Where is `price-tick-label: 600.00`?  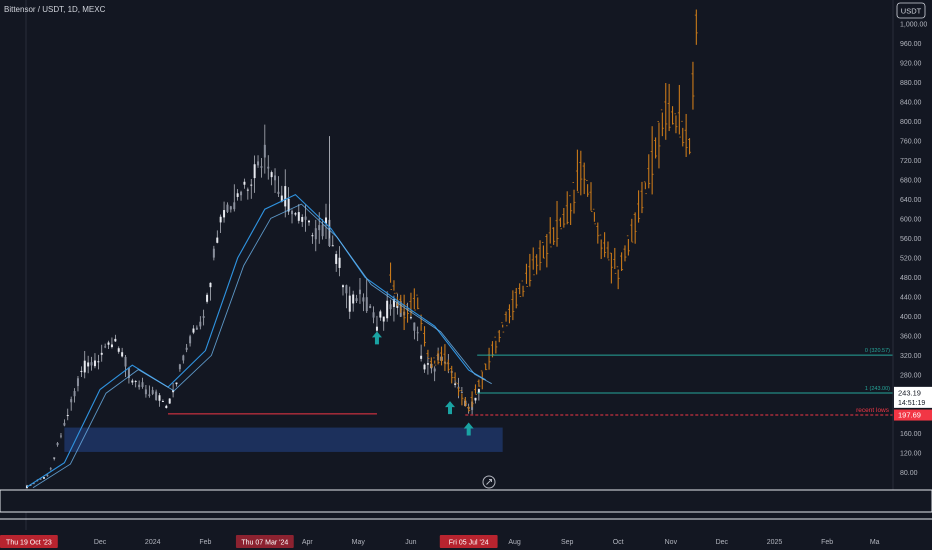 price-tick-label: 600.00 is located at coordinates (911, 219).